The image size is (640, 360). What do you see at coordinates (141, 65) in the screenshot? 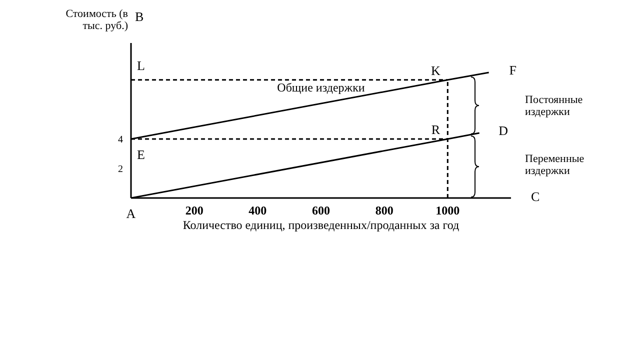
I see `annotation: L` at bounding box center [141, 65].